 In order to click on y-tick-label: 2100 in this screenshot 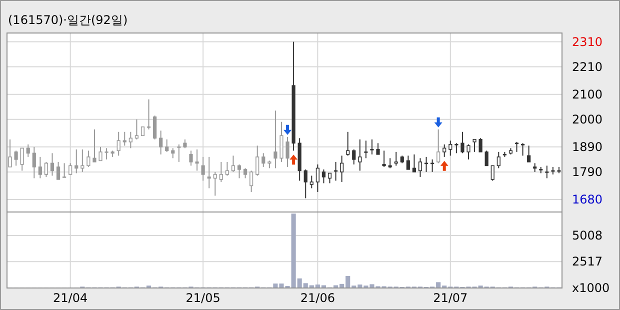, I will do `click(587, 94)`.